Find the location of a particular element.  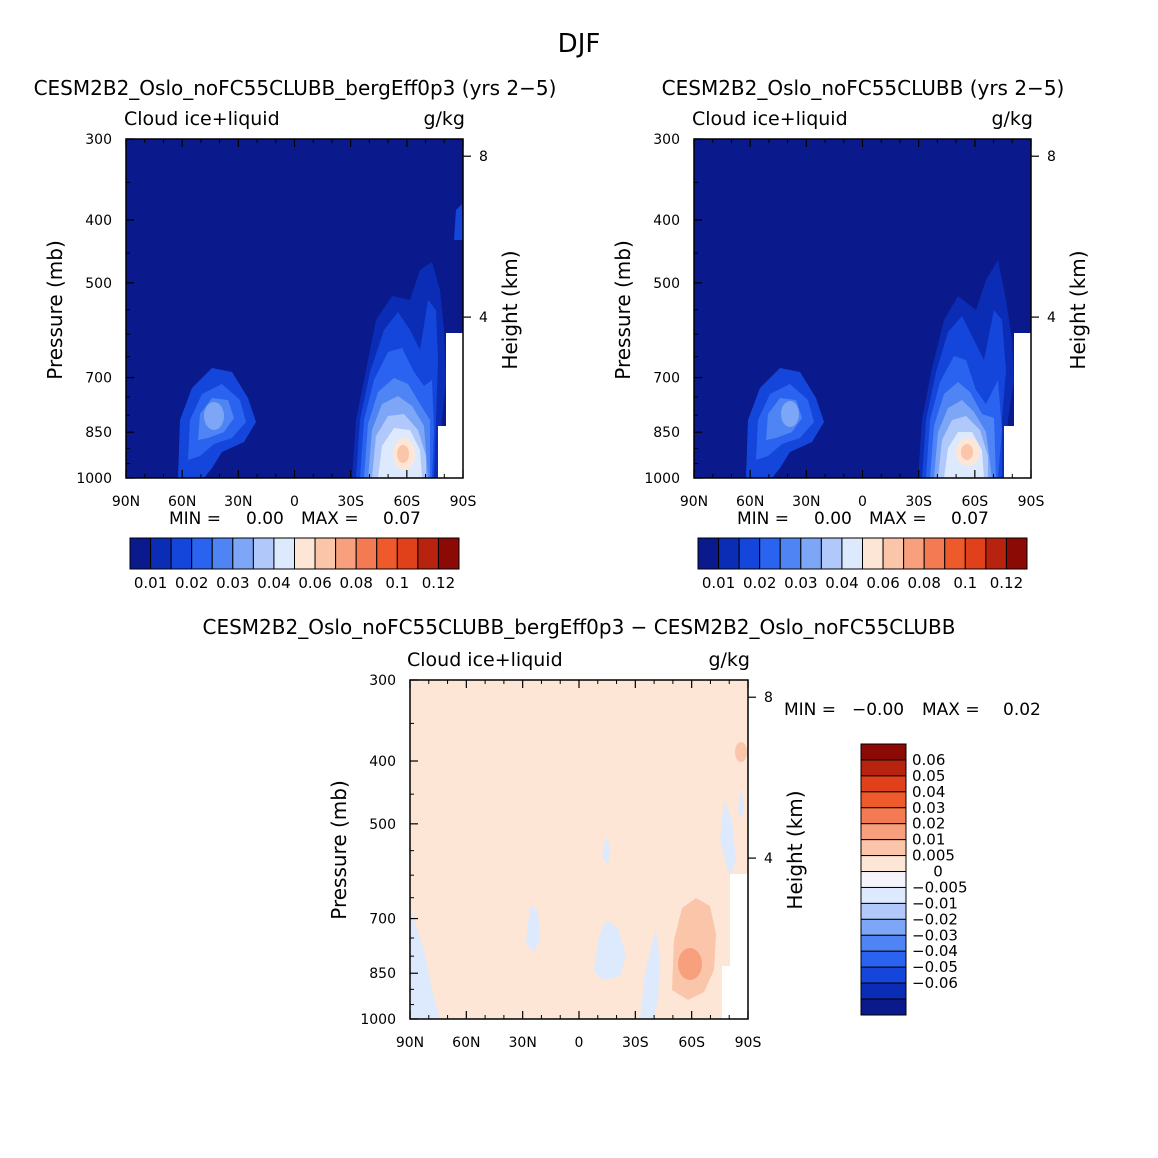

panel-test-variable: Cloud ice+liquid is located at coordinates (202, 119).